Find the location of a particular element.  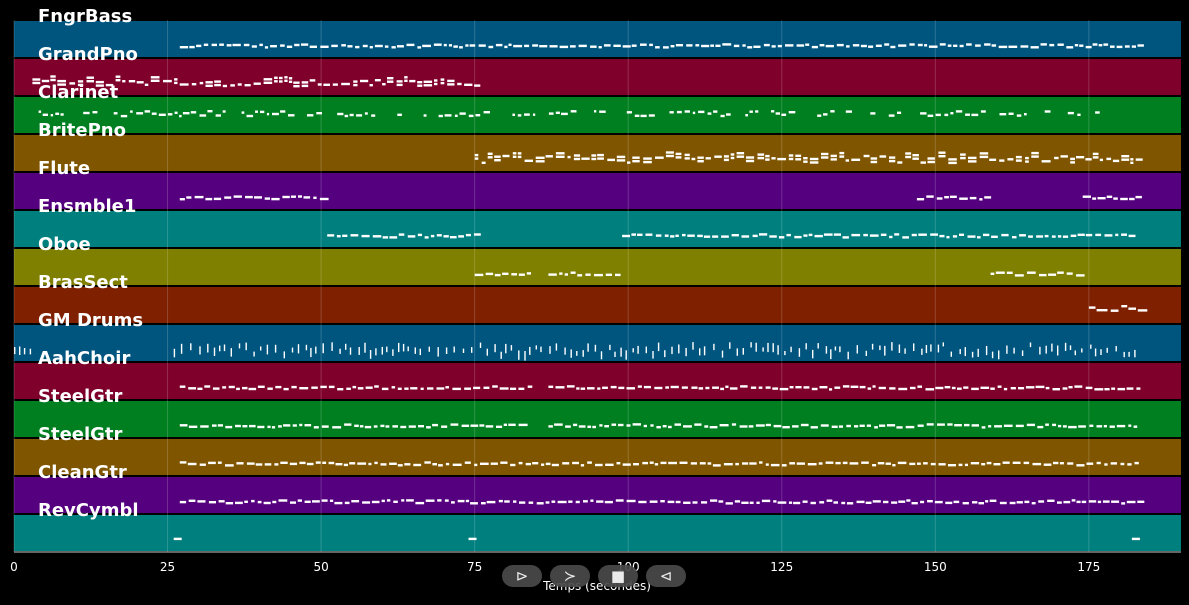

rewind-button: ⊲ is located at coordinates (666, 576).